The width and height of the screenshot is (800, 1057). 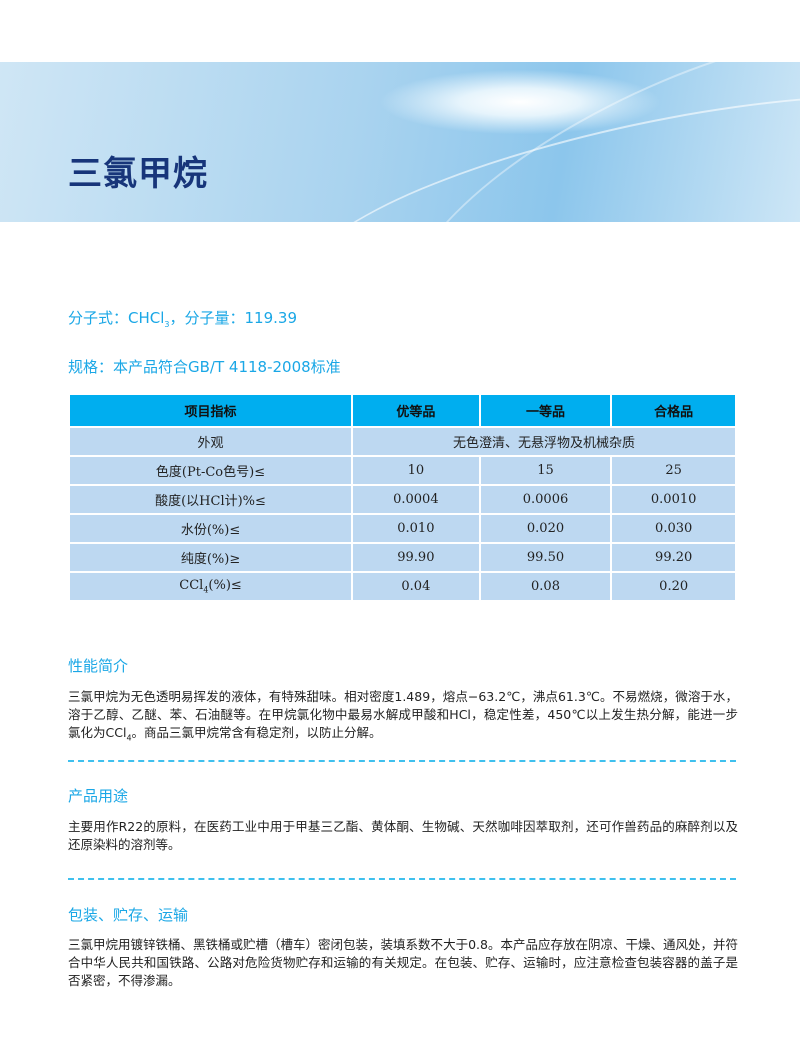 I want to click on header-cell: 项目指标, so click(x=210, y=410).